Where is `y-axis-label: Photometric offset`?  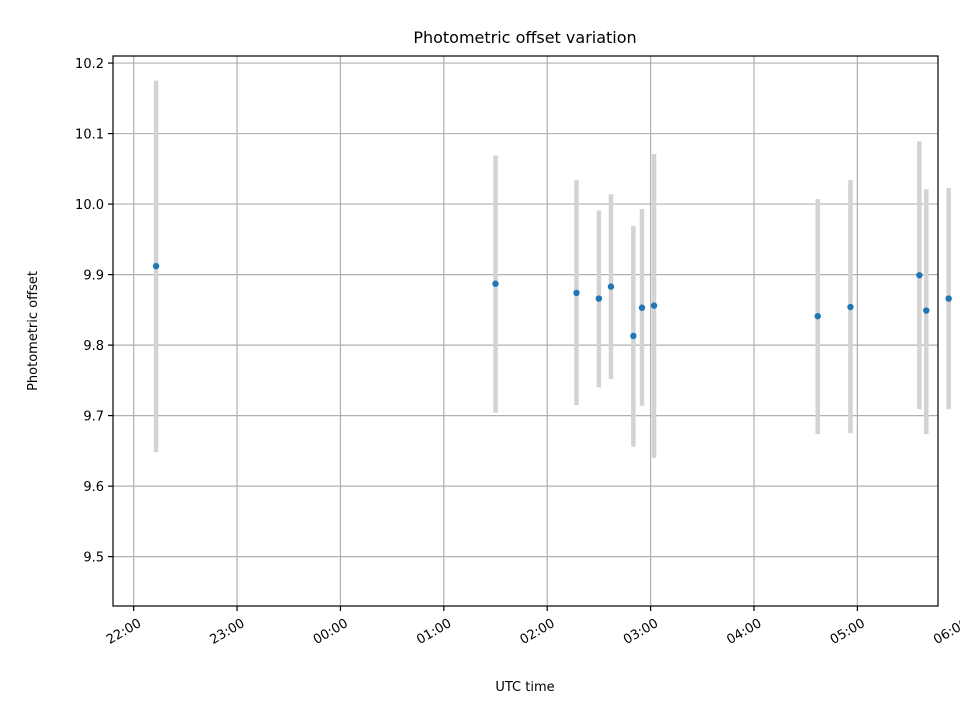
y-axis-label: Photometric offset is located at coordinates (33, 331).